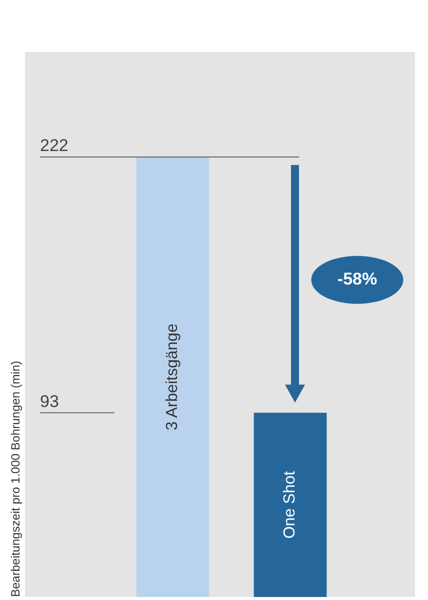 This screenshot has width=428, height=600. I want to click on annotation: -58%, so click(357, 279).